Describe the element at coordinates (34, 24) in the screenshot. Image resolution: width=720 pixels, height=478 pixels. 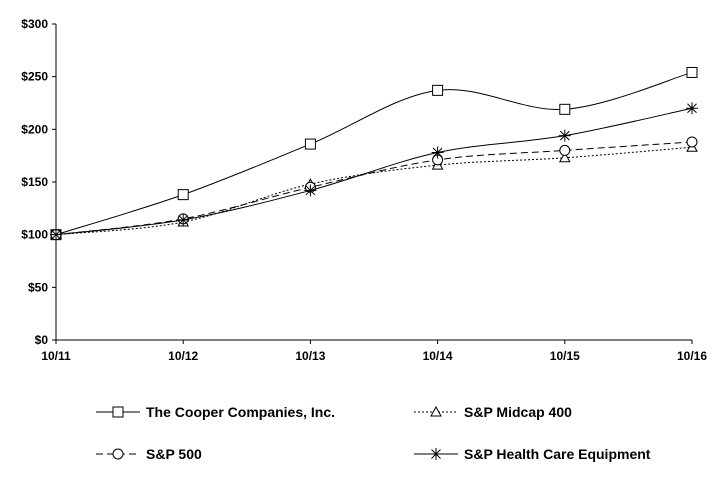
I see `y-tick-label: $300` at that location.